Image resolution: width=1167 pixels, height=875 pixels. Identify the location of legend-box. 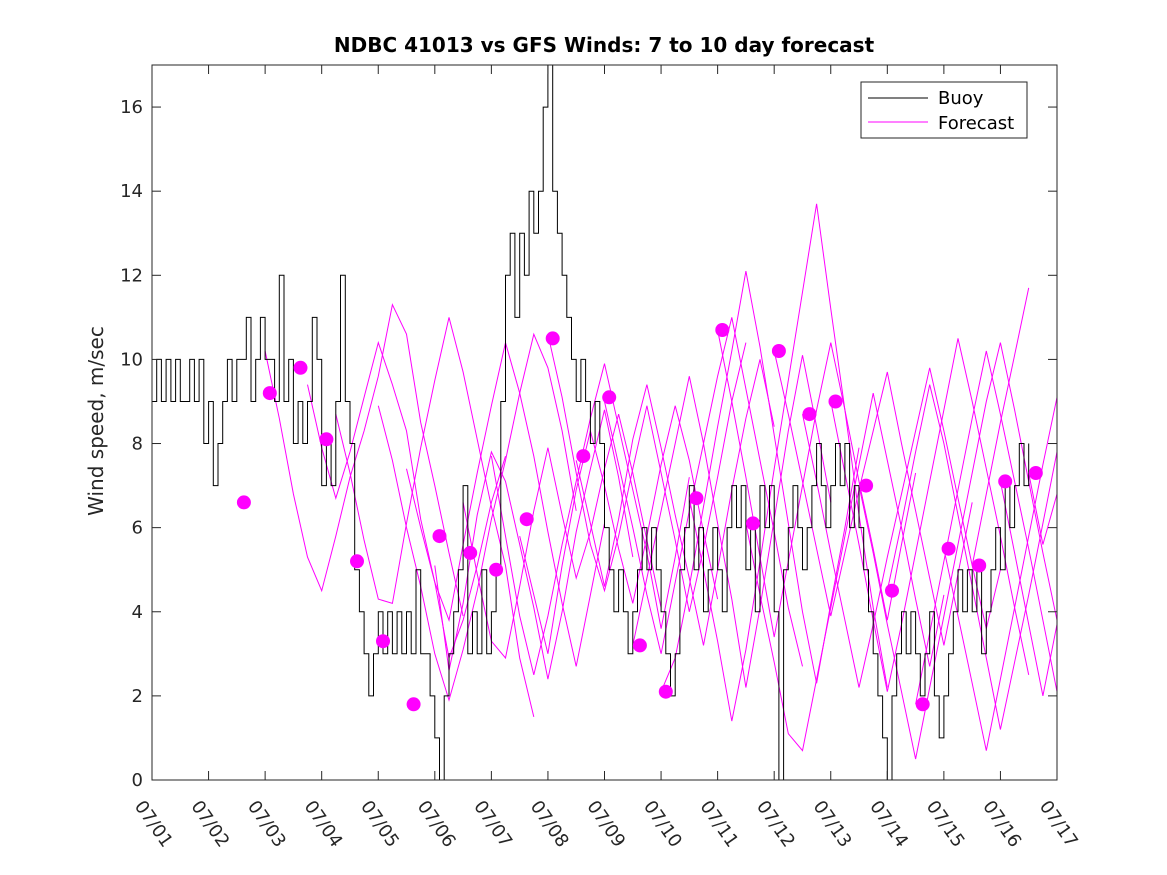
(944, 110).